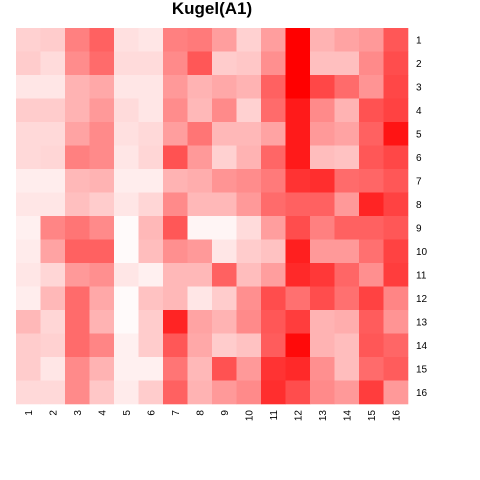 This screenshot has width=480, height=480. Describe the element at coordinates (78, 413) in the screenshot. I see `column-label-3: 3` at that location.